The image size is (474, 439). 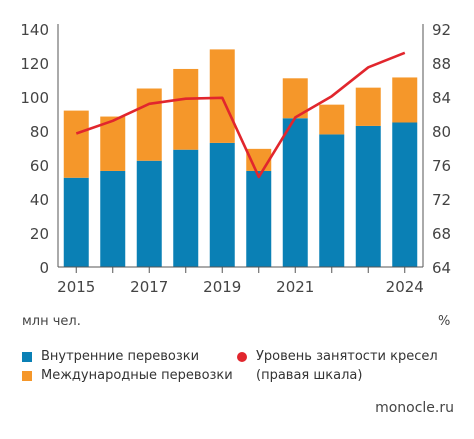 What do you see at coordinates (441, 166) in the screenshot?
I see `right-tick-label: 76` at bounding box center [441, 166].